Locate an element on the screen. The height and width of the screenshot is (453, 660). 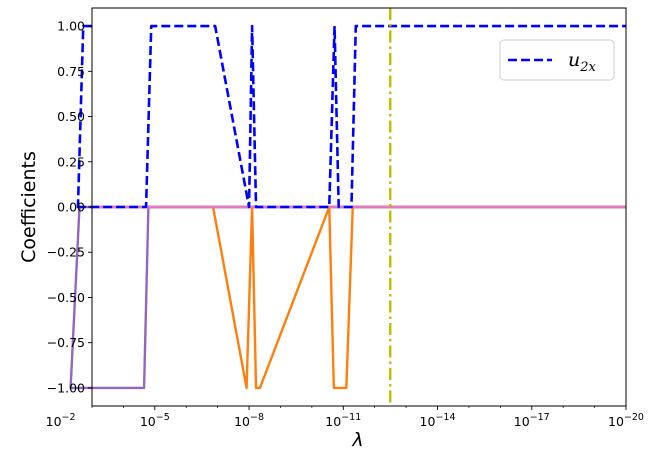
x-tick-label-exponent: −11 is located at coordinates (351, 417).